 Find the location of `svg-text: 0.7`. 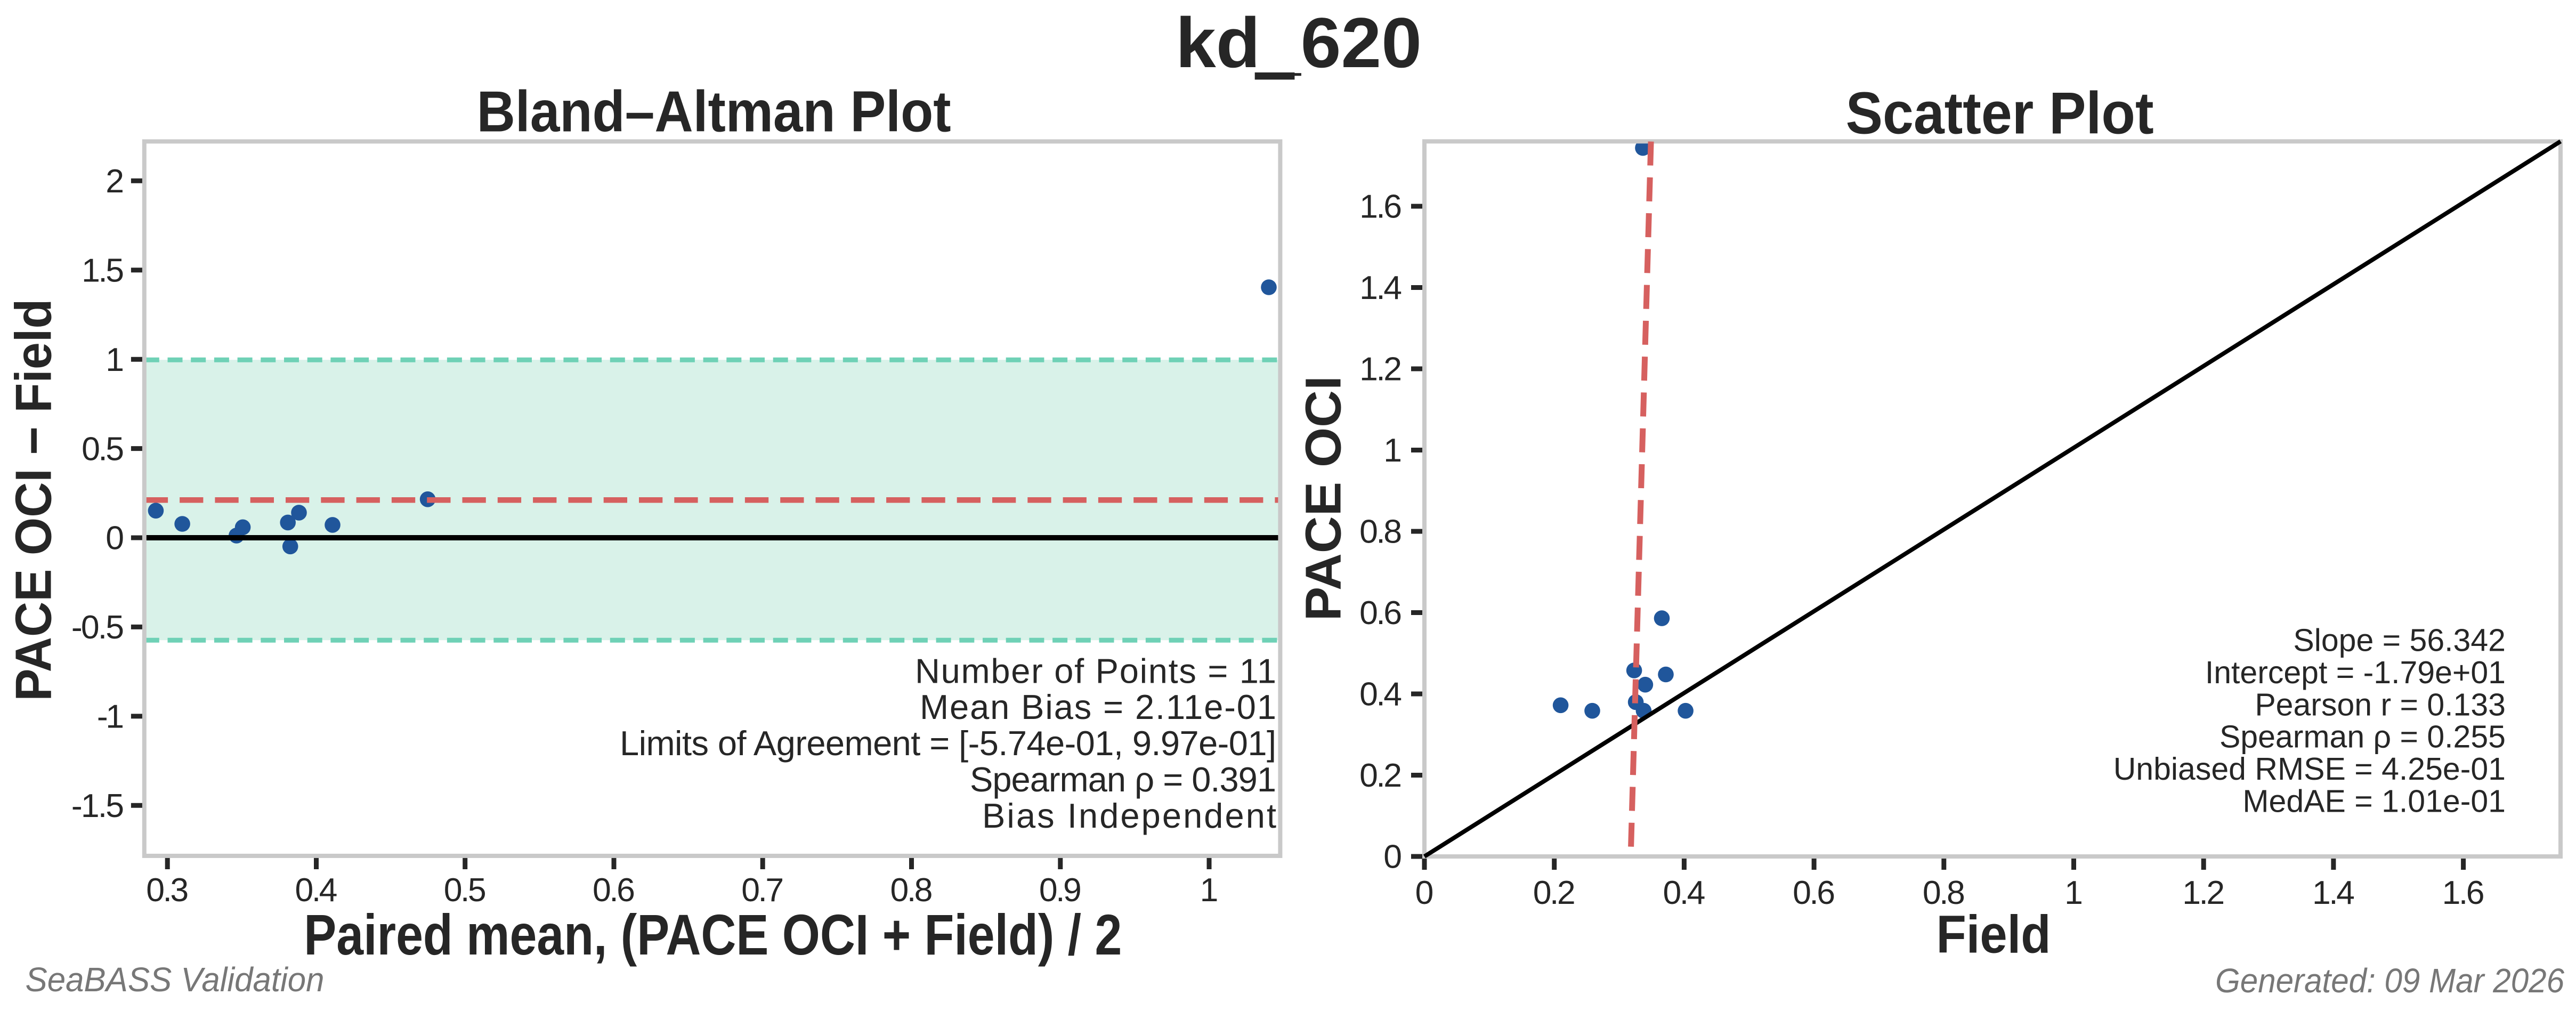

svg-text: 0.7 is located at coordinates (762, 890).